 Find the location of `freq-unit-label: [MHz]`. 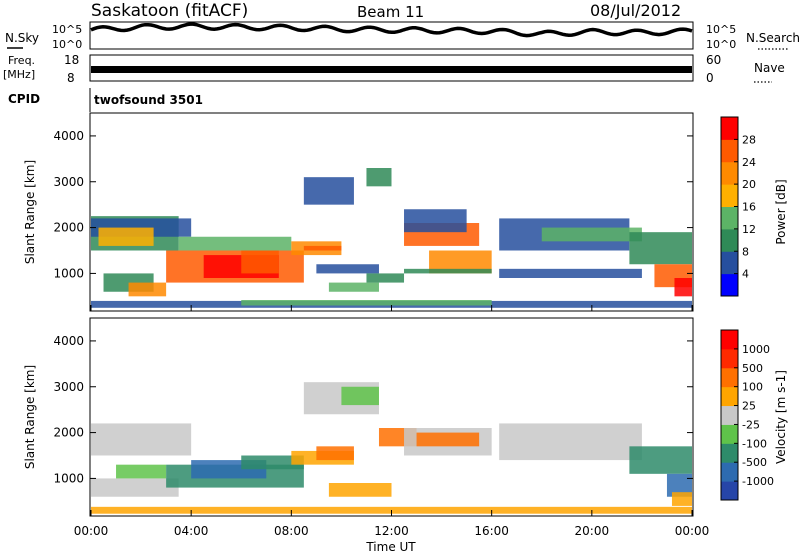

freq-unit-label: [MHz] is located at coordinates (19, 74).